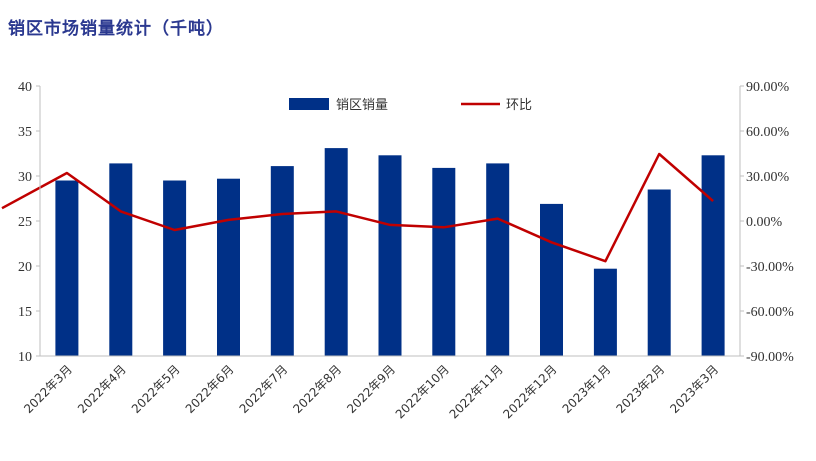 This screenshot has height=461, width=816. What do you see at coordinates (25, 312) in the screenshot?
I see `y-left-tick-1: 15` at bounding box center [25, 312].